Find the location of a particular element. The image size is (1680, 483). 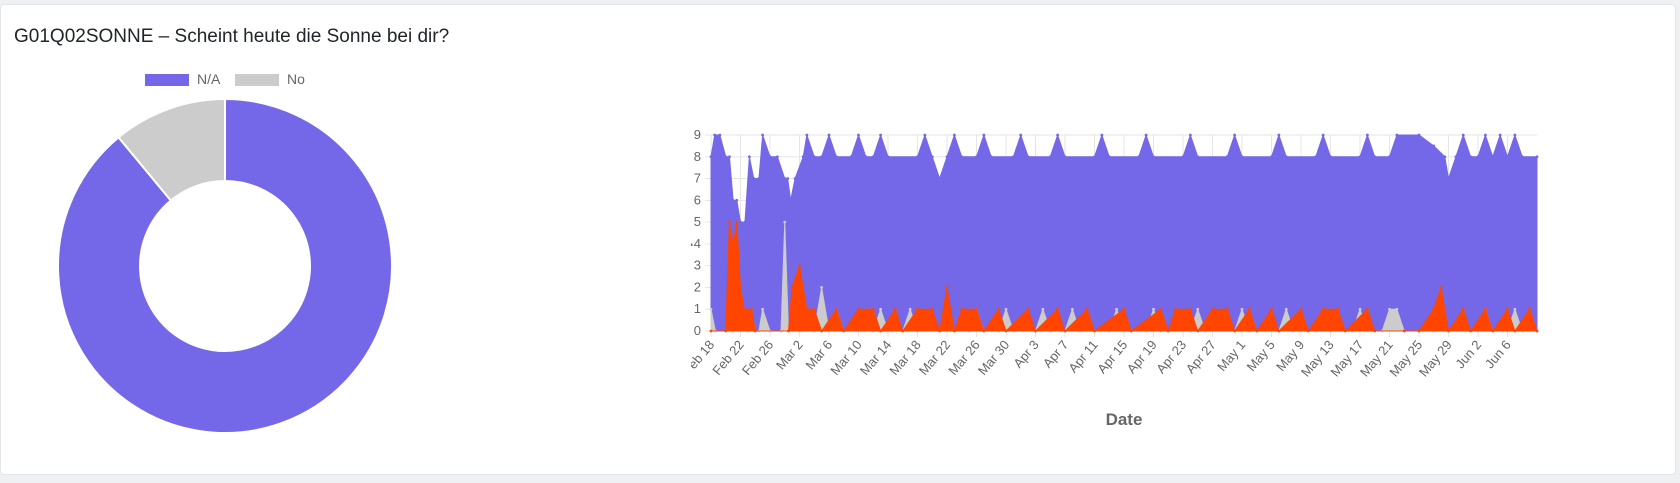

legend-label-1: No is located at coordinates (296, 79).